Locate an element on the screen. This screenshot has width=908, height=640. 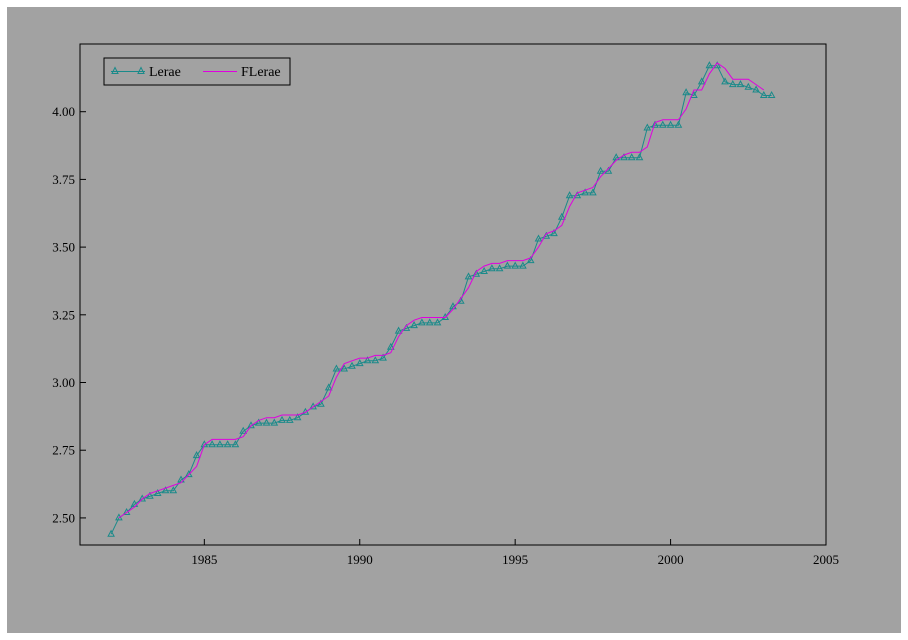
y-tick-label: 3.25 is located at coordinates (63, 314).